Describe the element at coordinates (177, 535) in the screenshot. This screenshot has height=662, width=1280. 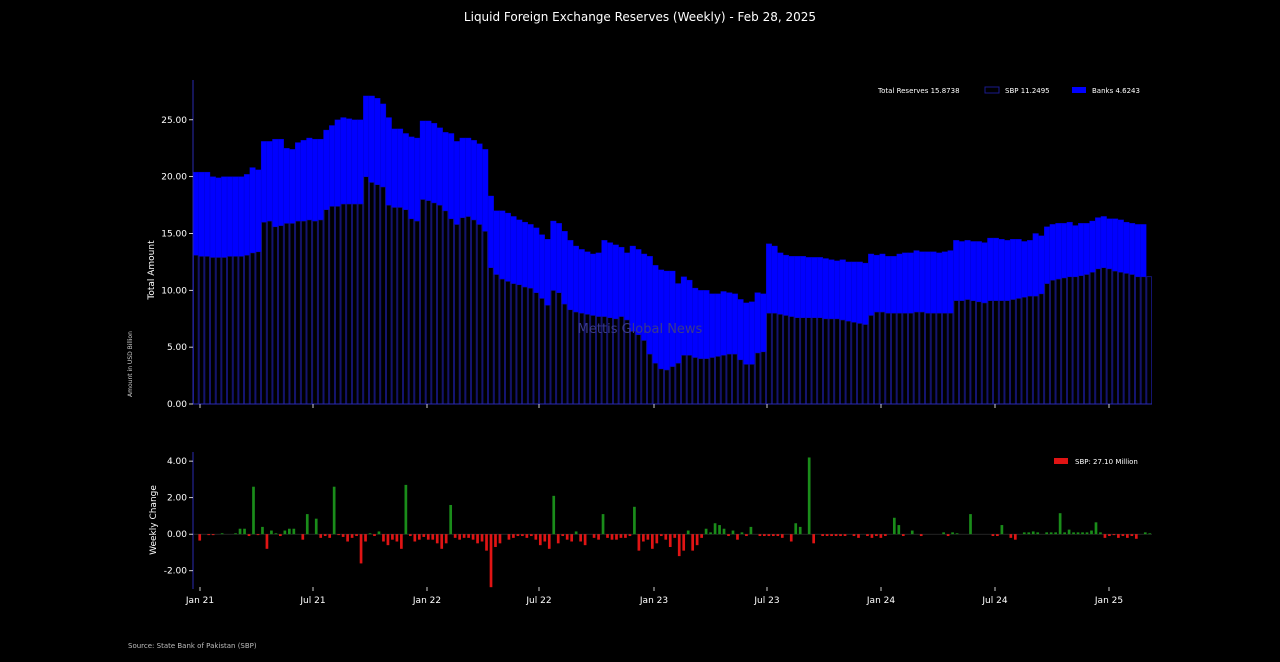
I see `y-tick-label: 0.00` at that location.